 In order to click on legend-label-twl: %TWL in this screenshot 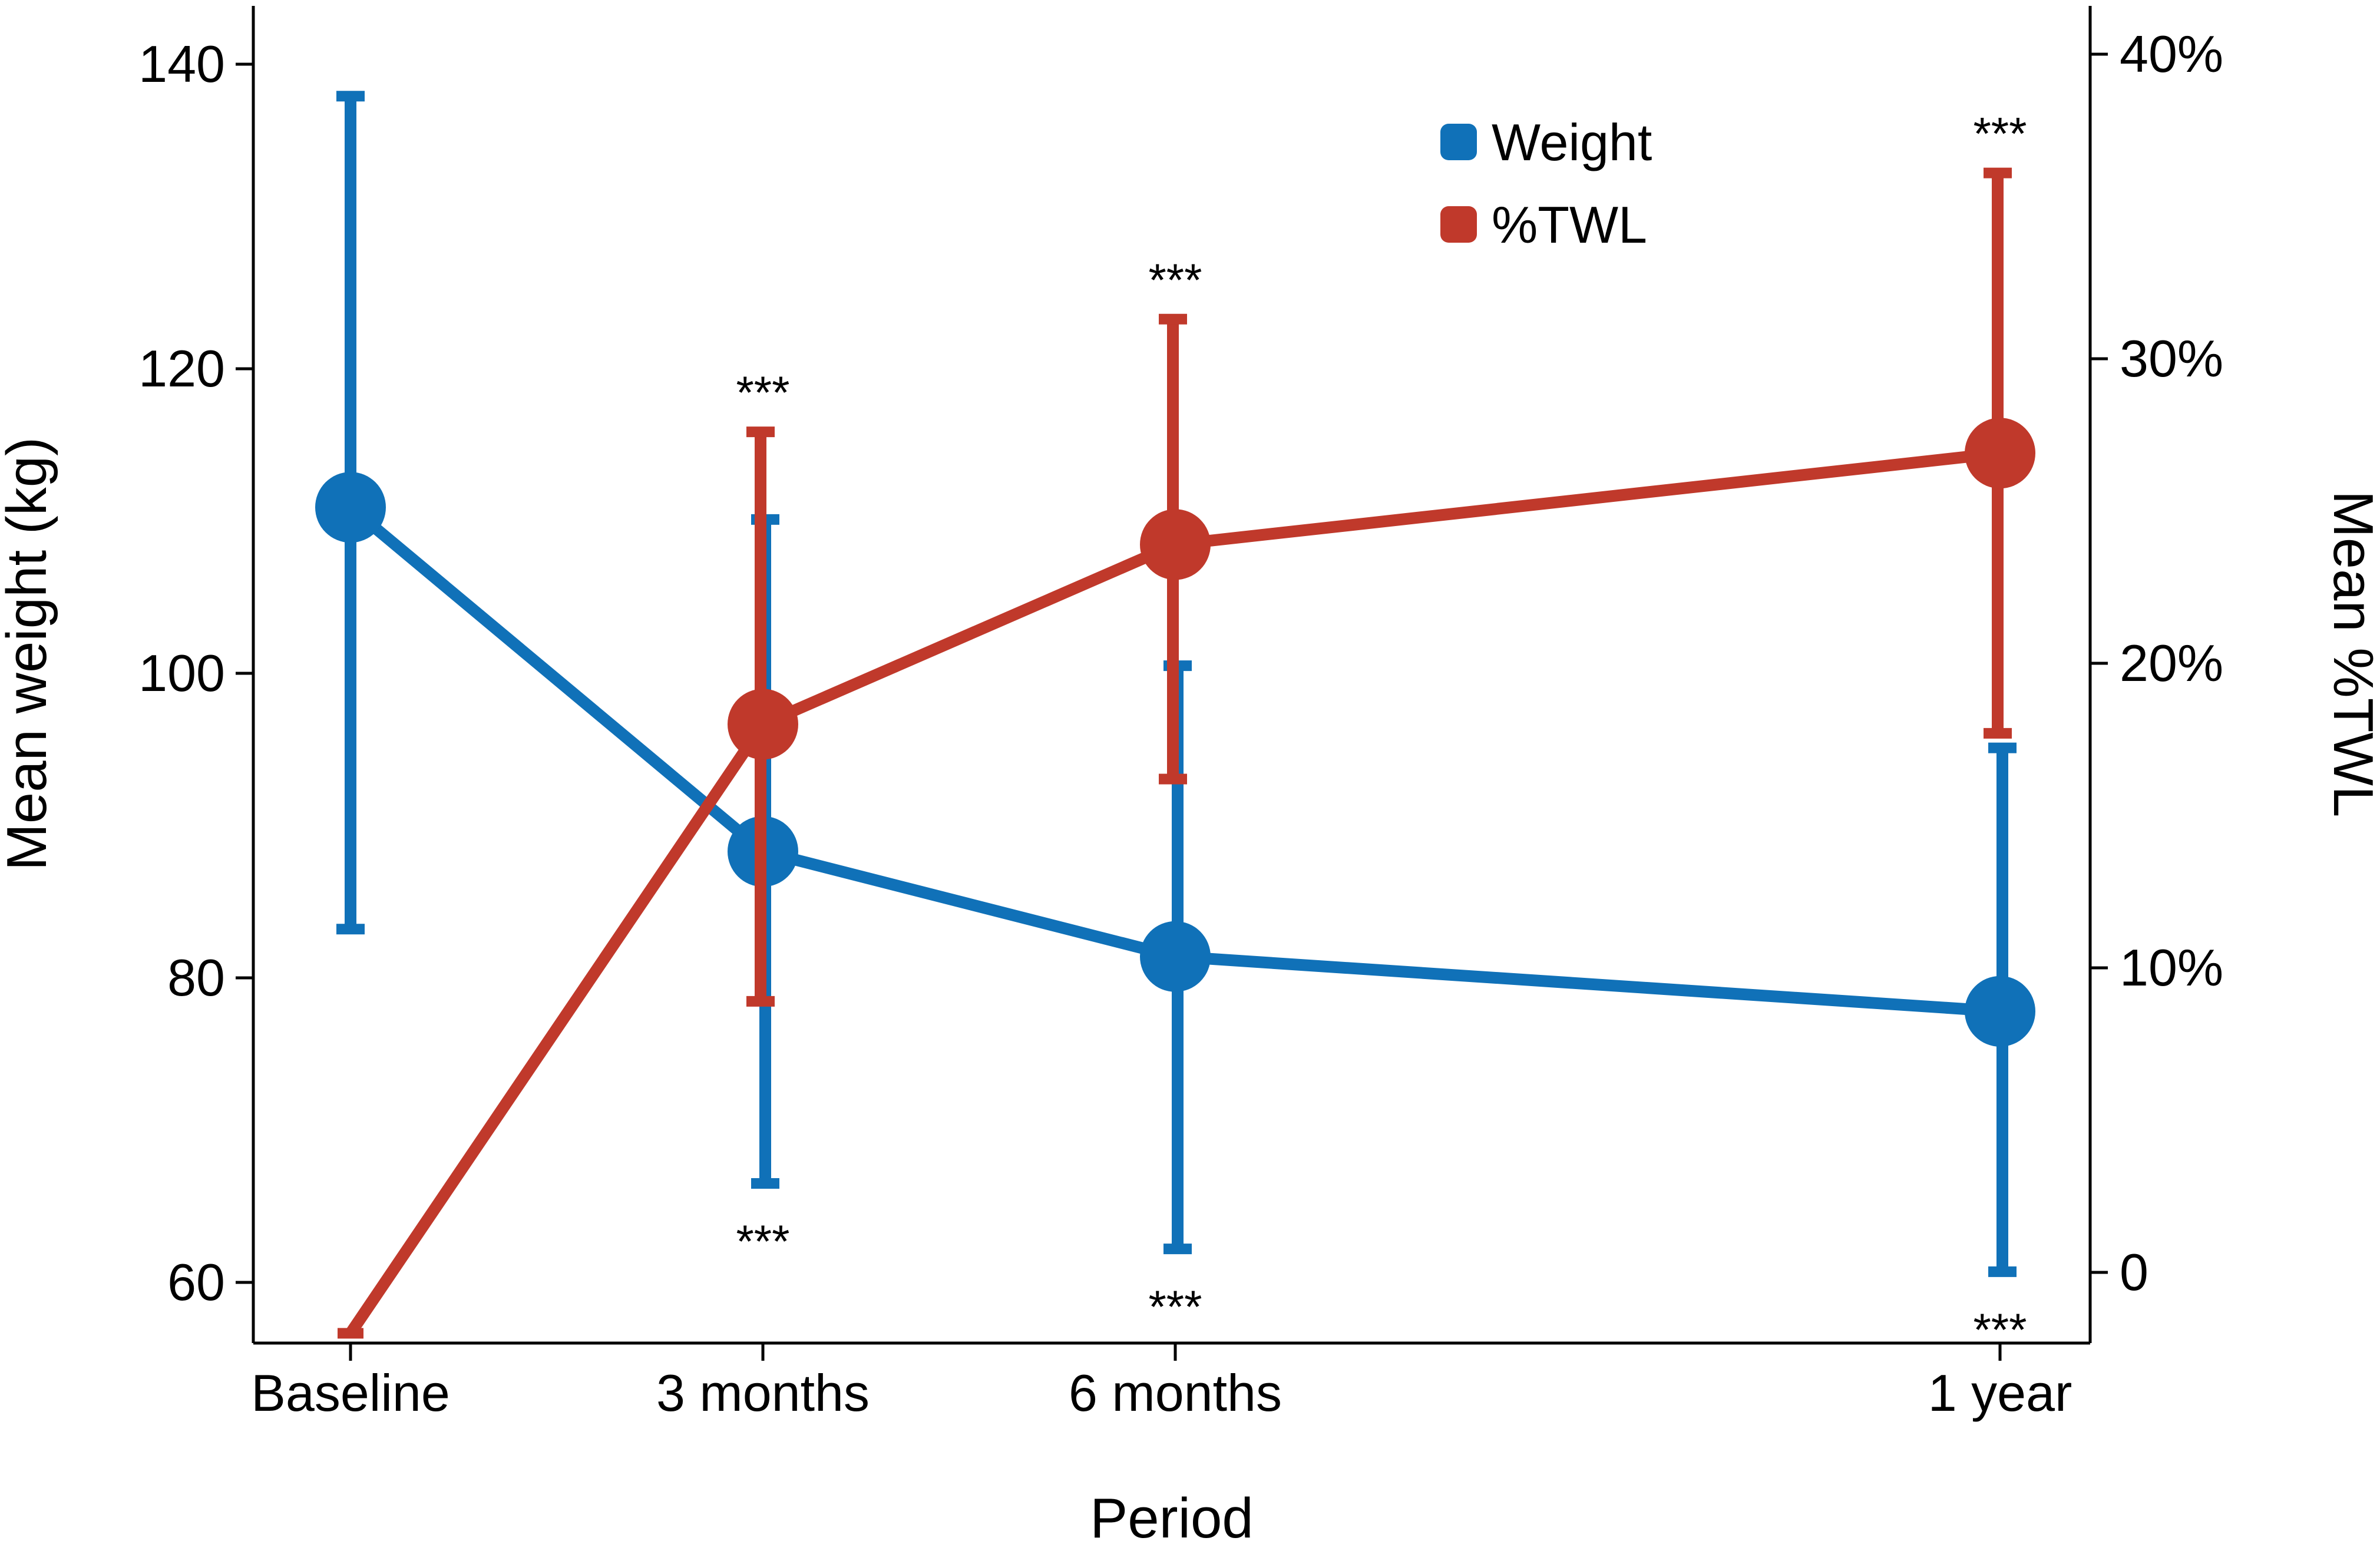, I will do `click(1569, 225)`.